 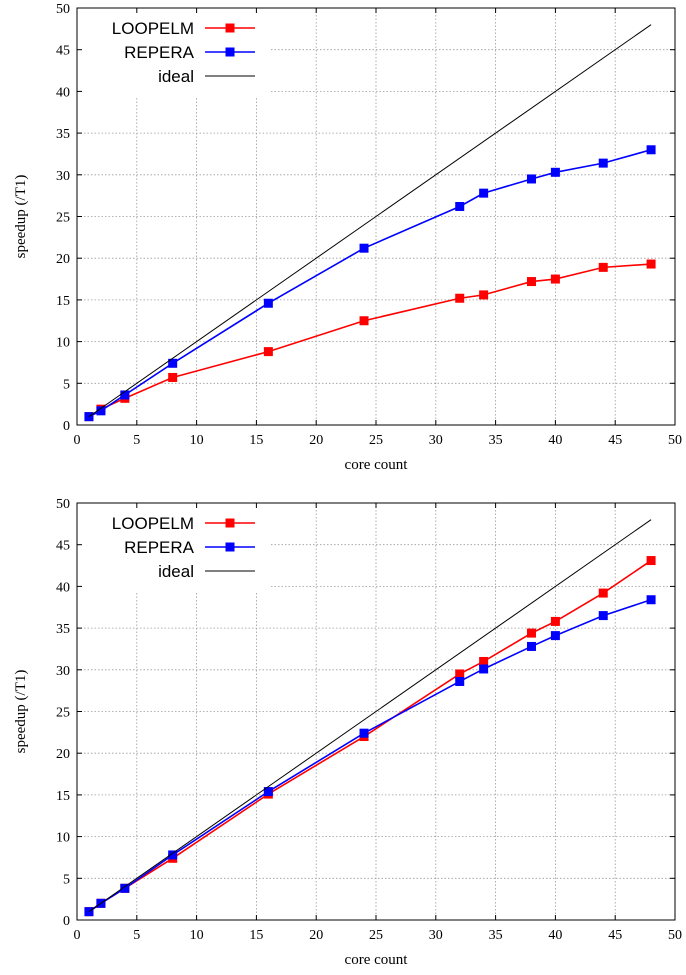 What do you see at coordinates (63, 51) in the screenshot?
I see `y-tick-label: 45` at bounding box center [63, 51].